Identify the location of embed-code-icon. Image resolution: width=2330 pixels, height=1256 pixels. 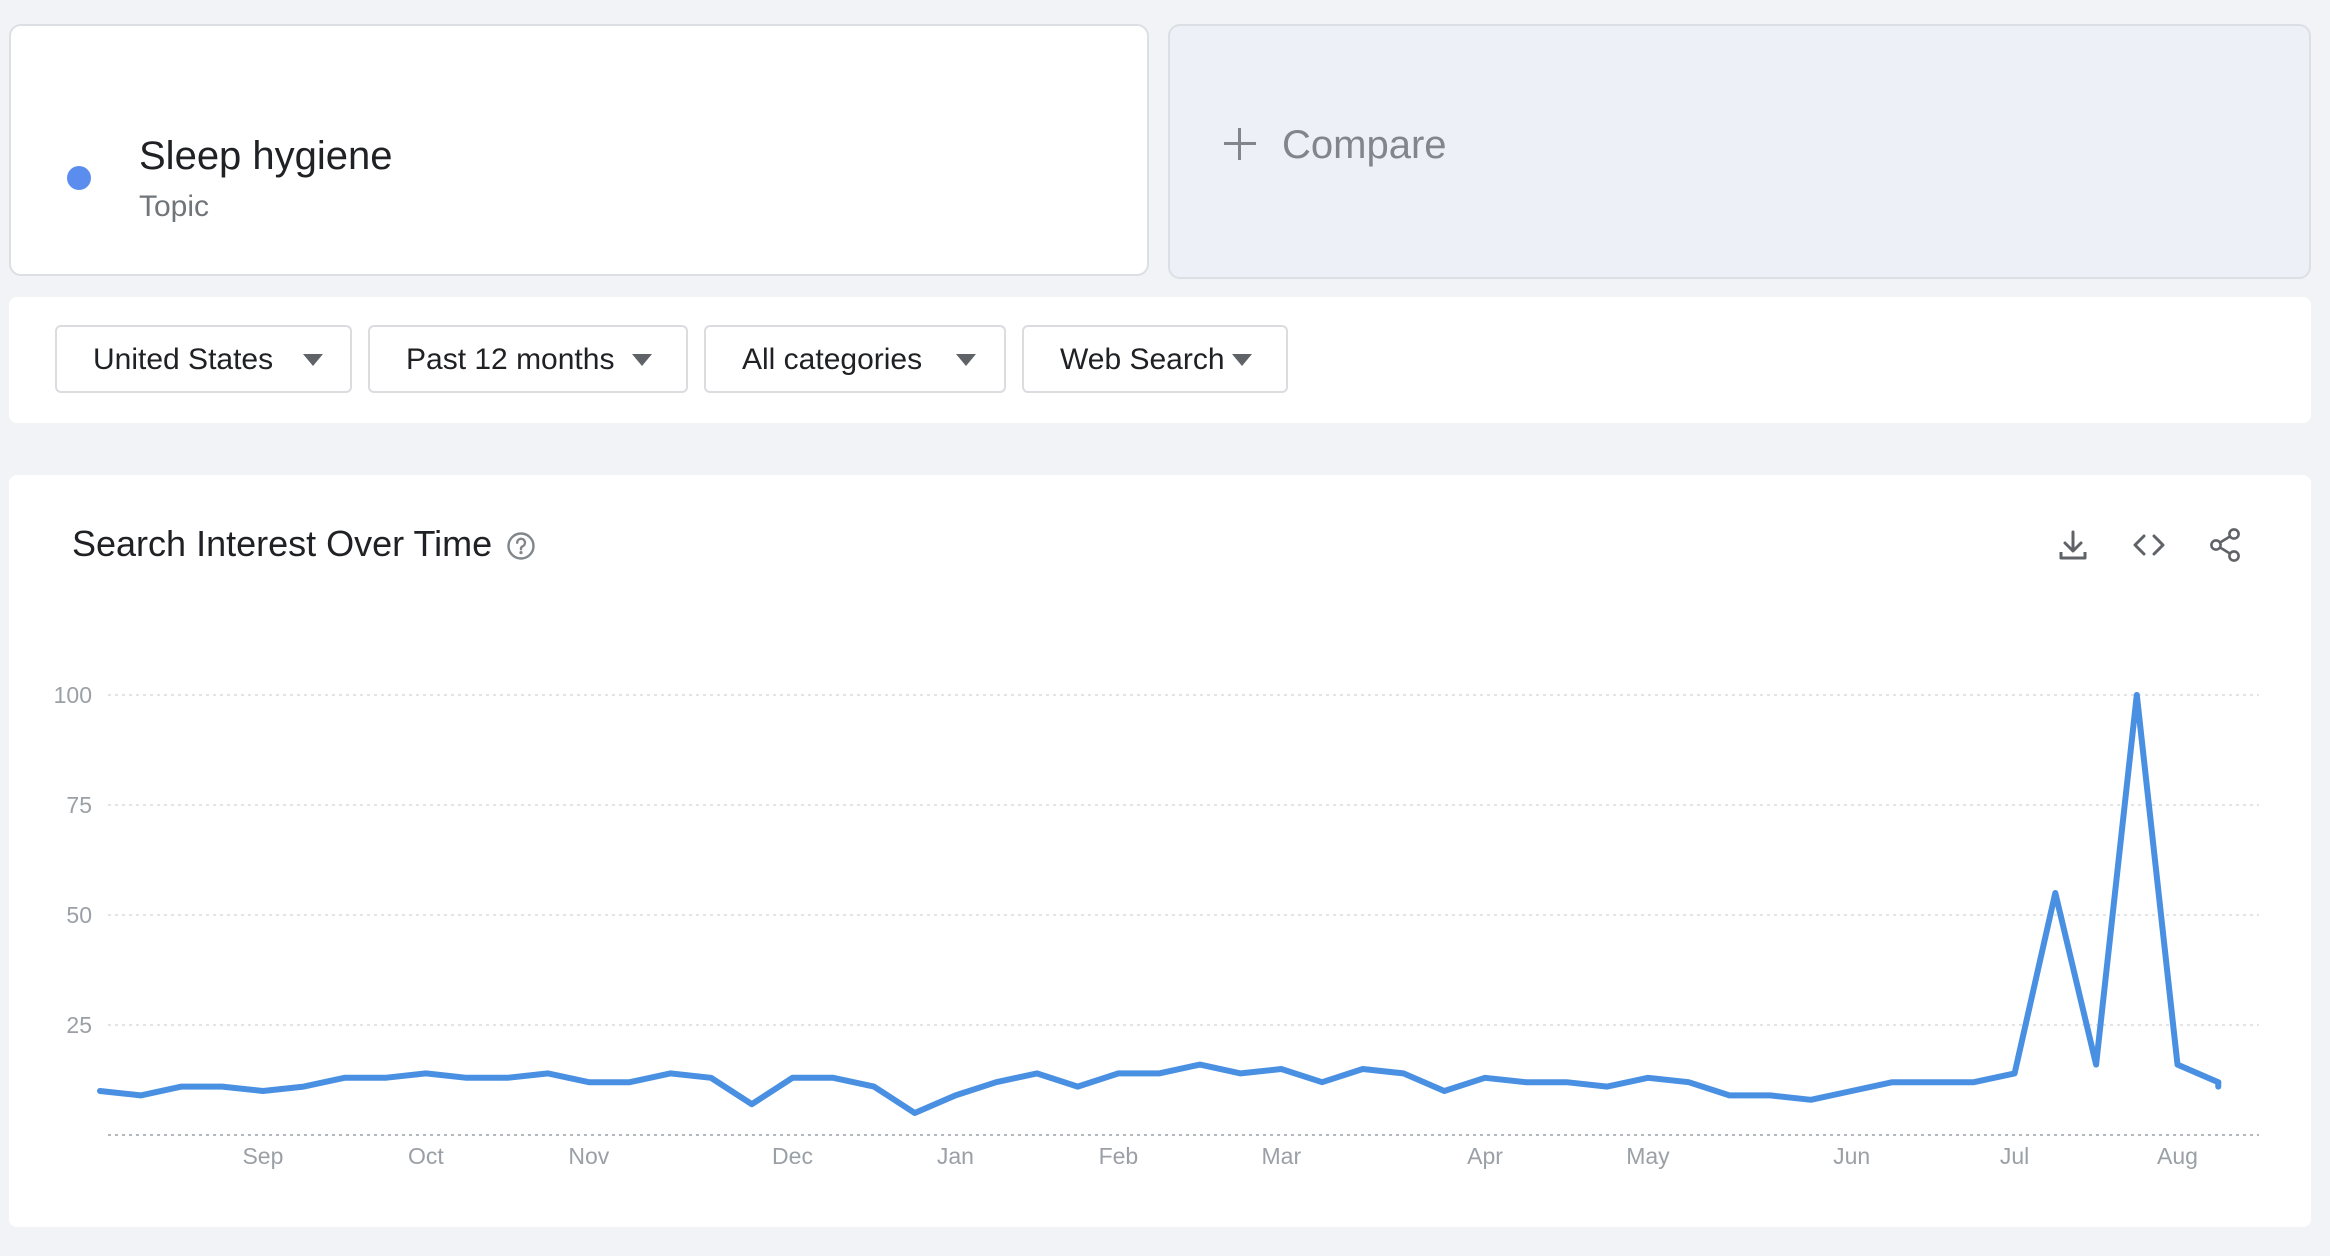
(2149, 545).